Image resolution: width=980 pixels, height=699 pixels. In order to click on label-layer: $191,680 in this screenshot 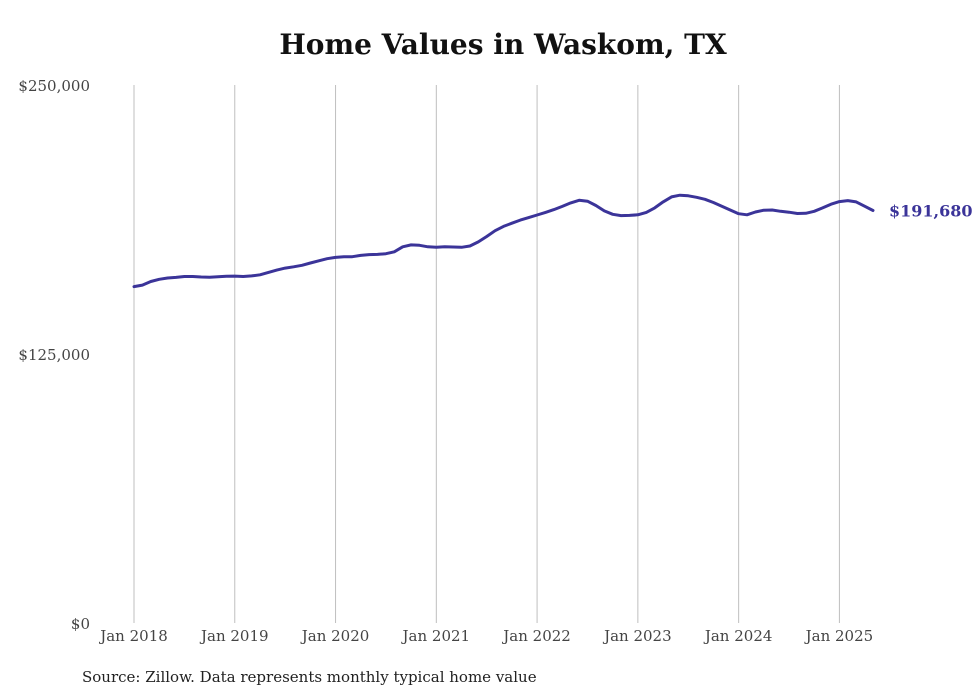, I will do `click(931, 211)`.